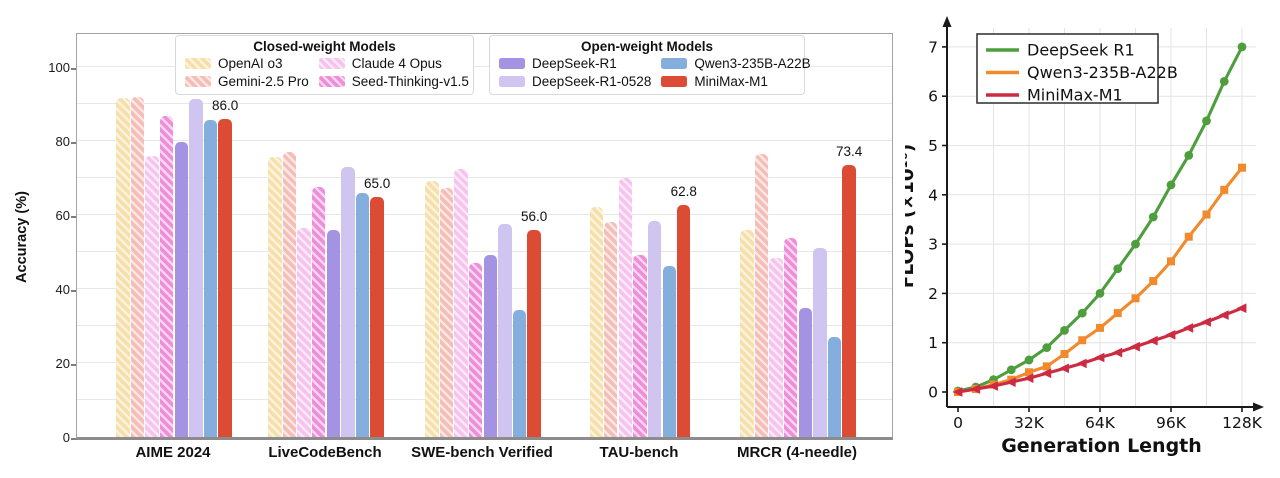 Image resolution: width=1280 pixels, height=478 pixels. I want to click on y-tick-6: 6, so click(933, 97).